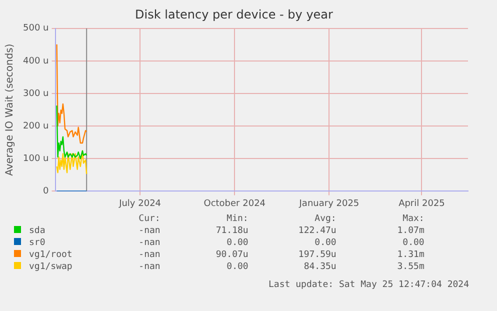 The image size is (497, 311). I want to click on chart-title: Disk latency per device - by year, so click(234, 14).